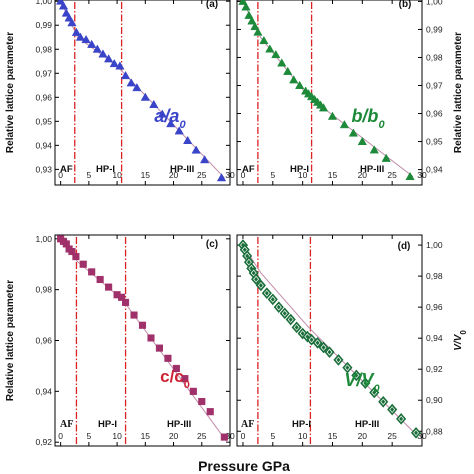 The height and width of the screenshot is (474, 474). Describe the element at coordinates (212, 244) in the screenshot. I see `panel-label: (c)` at that location.